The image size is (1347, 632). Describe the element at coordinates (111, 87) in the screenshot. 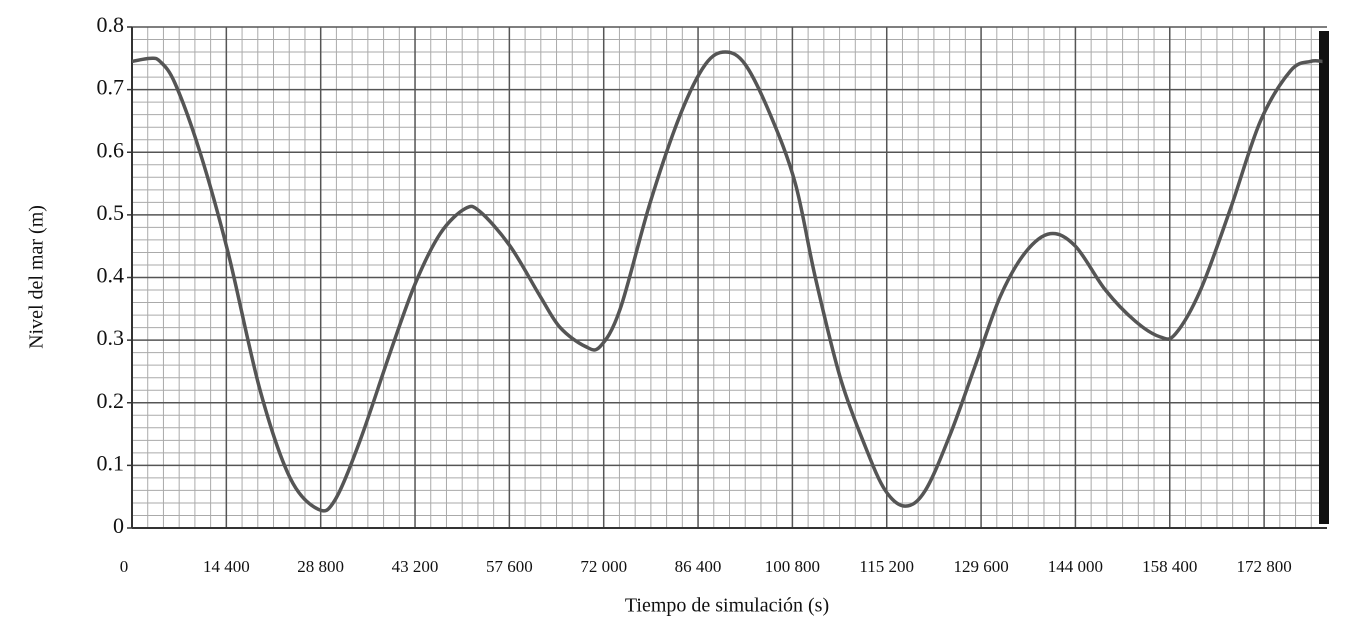

I see `y-tick-label: 0.7` at that location.